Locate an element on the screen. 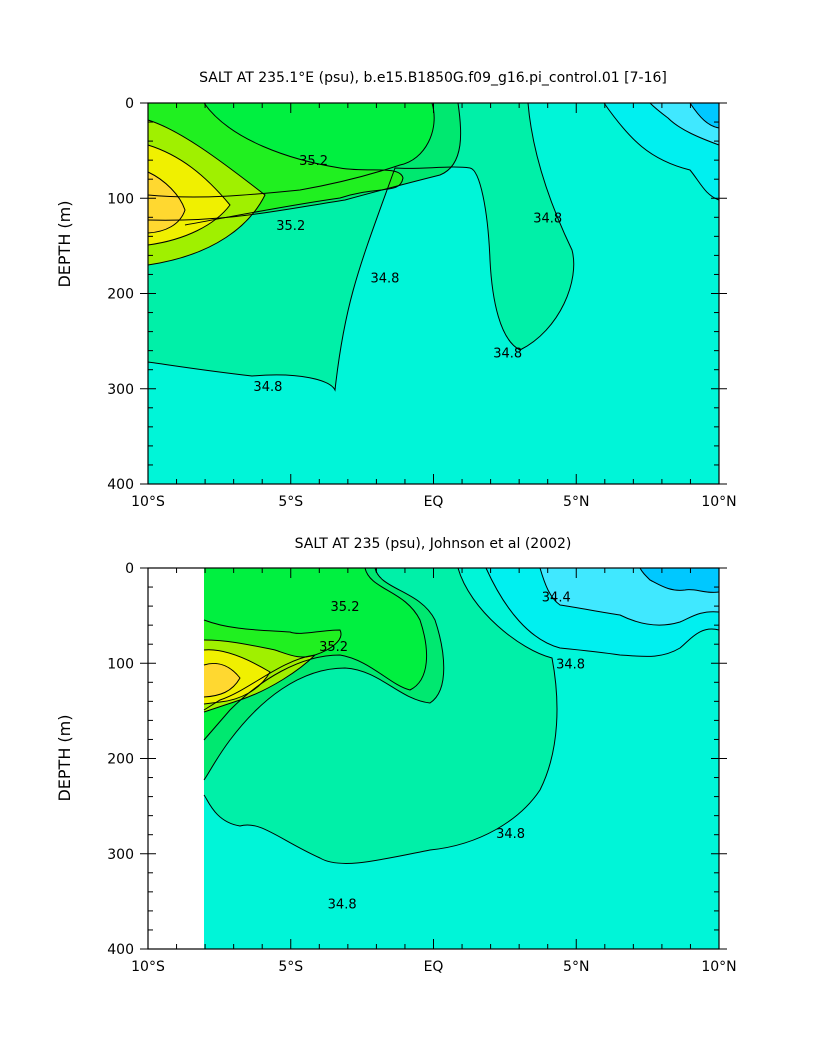  panel-1-contour-labels: 35.2 35.2 34.8 34.8 34.8 34.8 is located at coordinates (407, 274).